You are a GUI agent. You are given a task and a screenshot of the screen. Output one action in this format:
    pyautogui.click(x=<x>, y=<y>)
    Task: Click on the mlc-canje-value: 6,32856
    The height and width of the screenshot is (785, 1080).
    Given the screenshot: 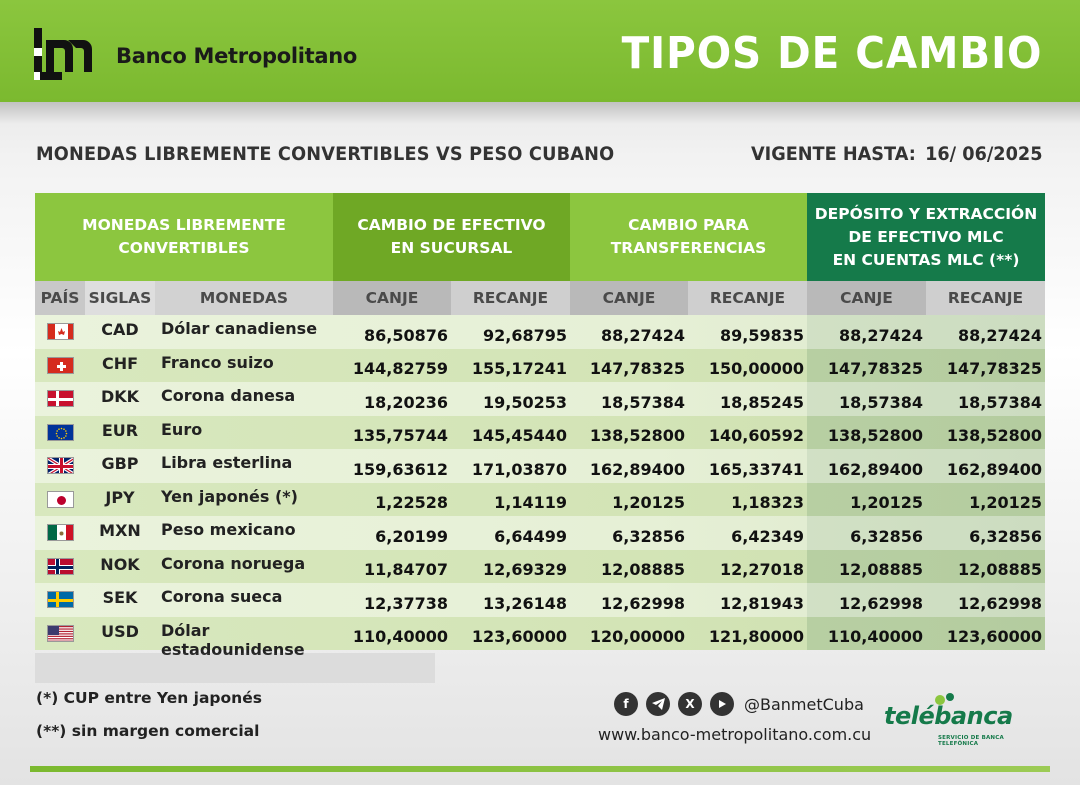 What is the action you would take?
    pyautogui.click(x=866, y=533)
    